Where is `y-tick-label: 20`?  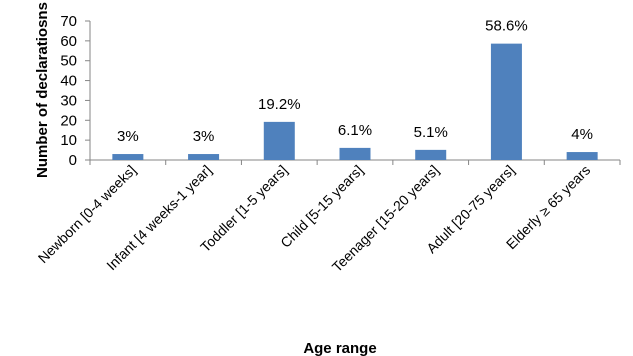
y-tick-label: 20 is located at coordinates (68, 120).